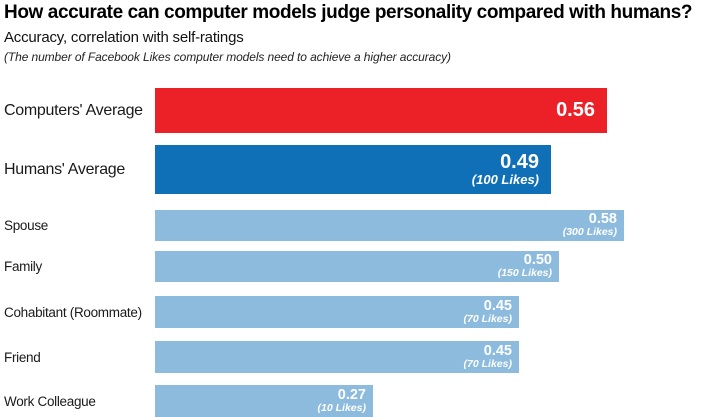  I want to click on bar-label: Computers' Average, so click(73, 110).